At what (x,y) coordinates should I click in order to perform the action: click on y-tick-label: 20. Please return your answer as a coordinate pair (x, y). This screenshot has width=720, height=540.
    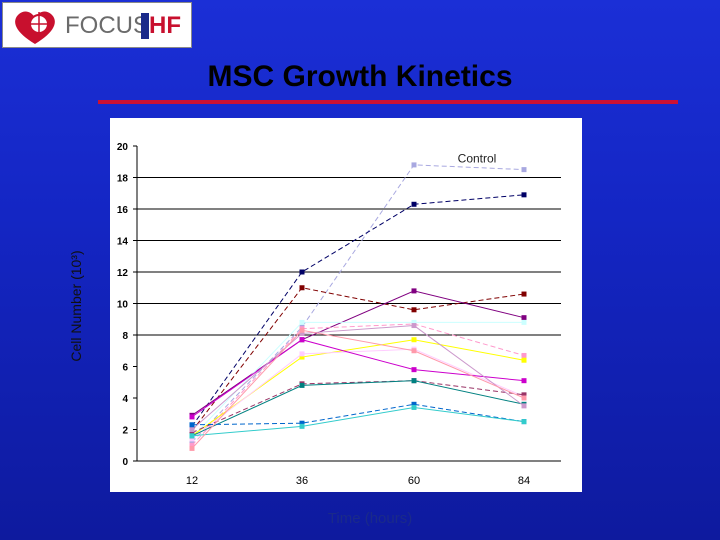
    Looking at the image, I should click on (123, 147).